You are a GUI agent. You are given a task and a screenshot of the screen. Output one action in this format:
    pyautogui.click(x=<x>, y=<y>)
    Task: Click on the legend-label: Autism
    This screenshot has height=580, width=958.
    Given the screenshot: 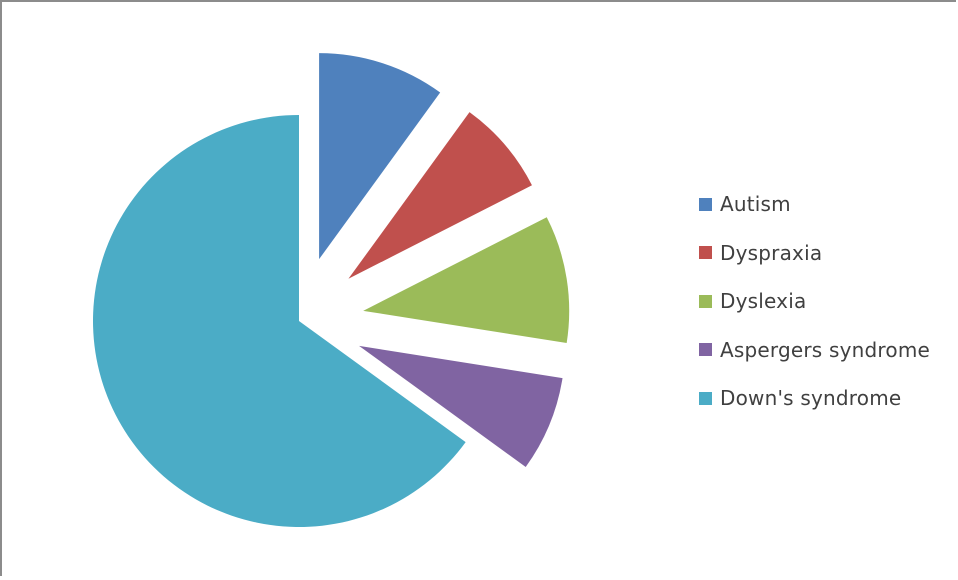 What is the action you would take?
    pyautogui.click(x=755, y=204)
    